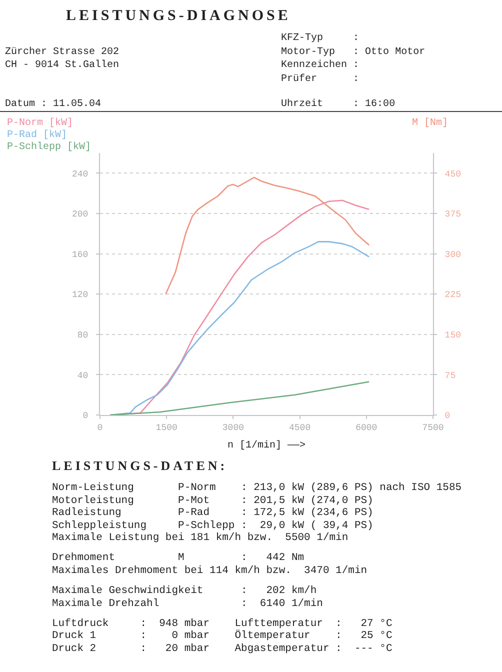 The width and height of the screenshot is (502, 672). I want to click on text: Prüfer :, so click(320, 79).